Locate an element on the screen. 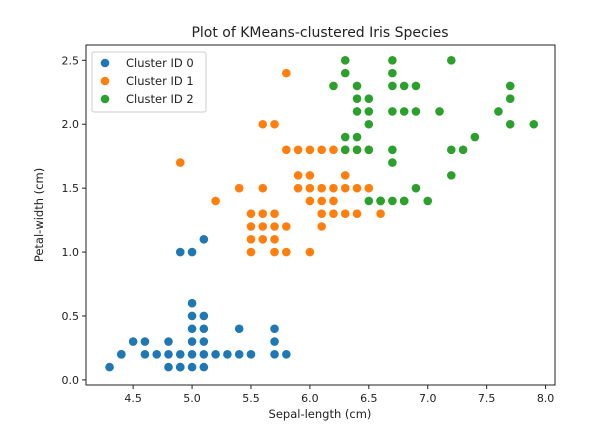 The width and height of the screenshot is (608, 448). legend-label-2: Cluster ID 2 is located at coordinates (160, 99).